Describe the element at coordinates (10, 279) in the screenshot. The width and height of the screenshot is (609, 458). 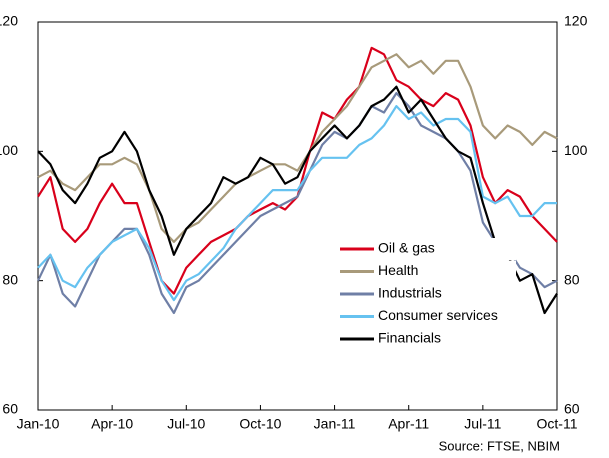
I see `y-tick-label: 80` at that location.